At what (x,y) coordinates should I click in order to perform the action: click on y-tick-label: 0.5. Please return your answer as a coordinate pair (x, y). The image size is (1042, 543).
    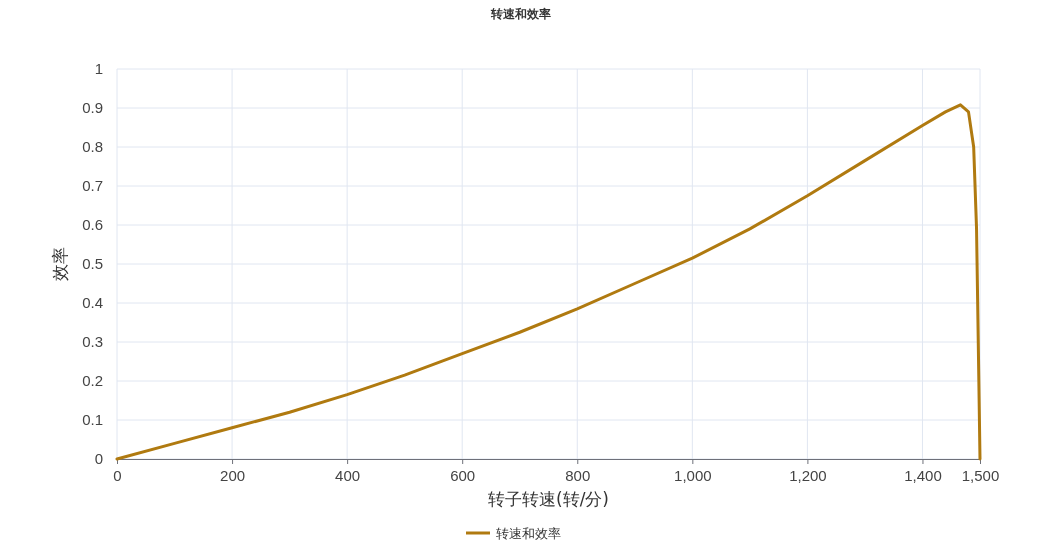
    Looking at the image, I should click on (92, 264).